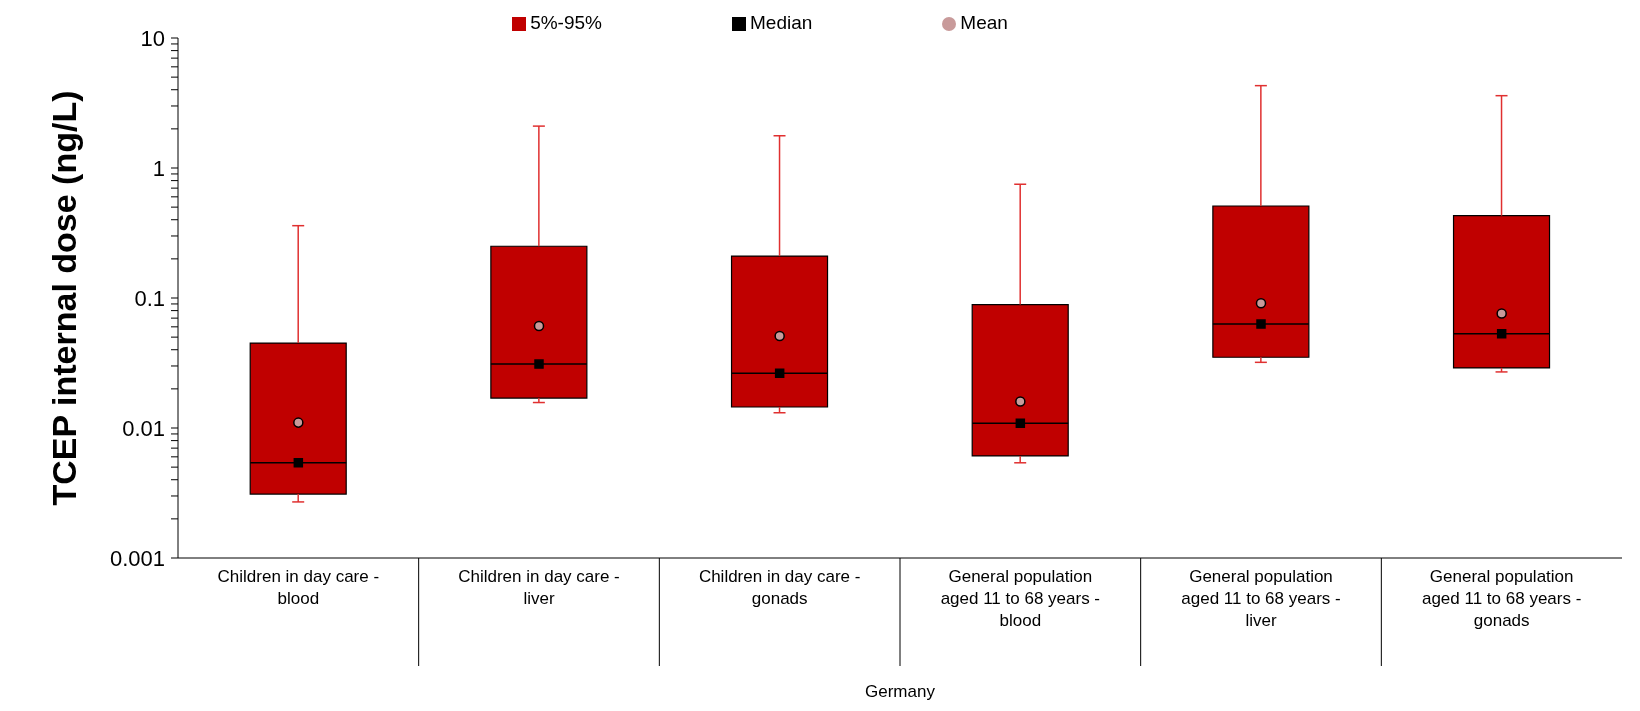  I want to click on x-axis-title: Germany, so click(900, 691).